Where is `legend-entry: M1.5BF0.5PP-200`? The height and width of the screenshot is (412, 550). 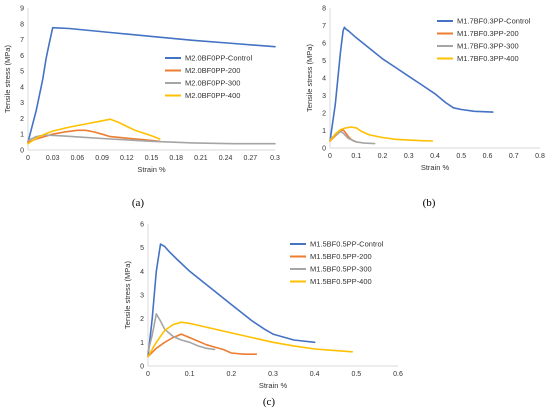
legend-entry: M1.5BF0.5PP-200 is located at coordinates (341, 256).